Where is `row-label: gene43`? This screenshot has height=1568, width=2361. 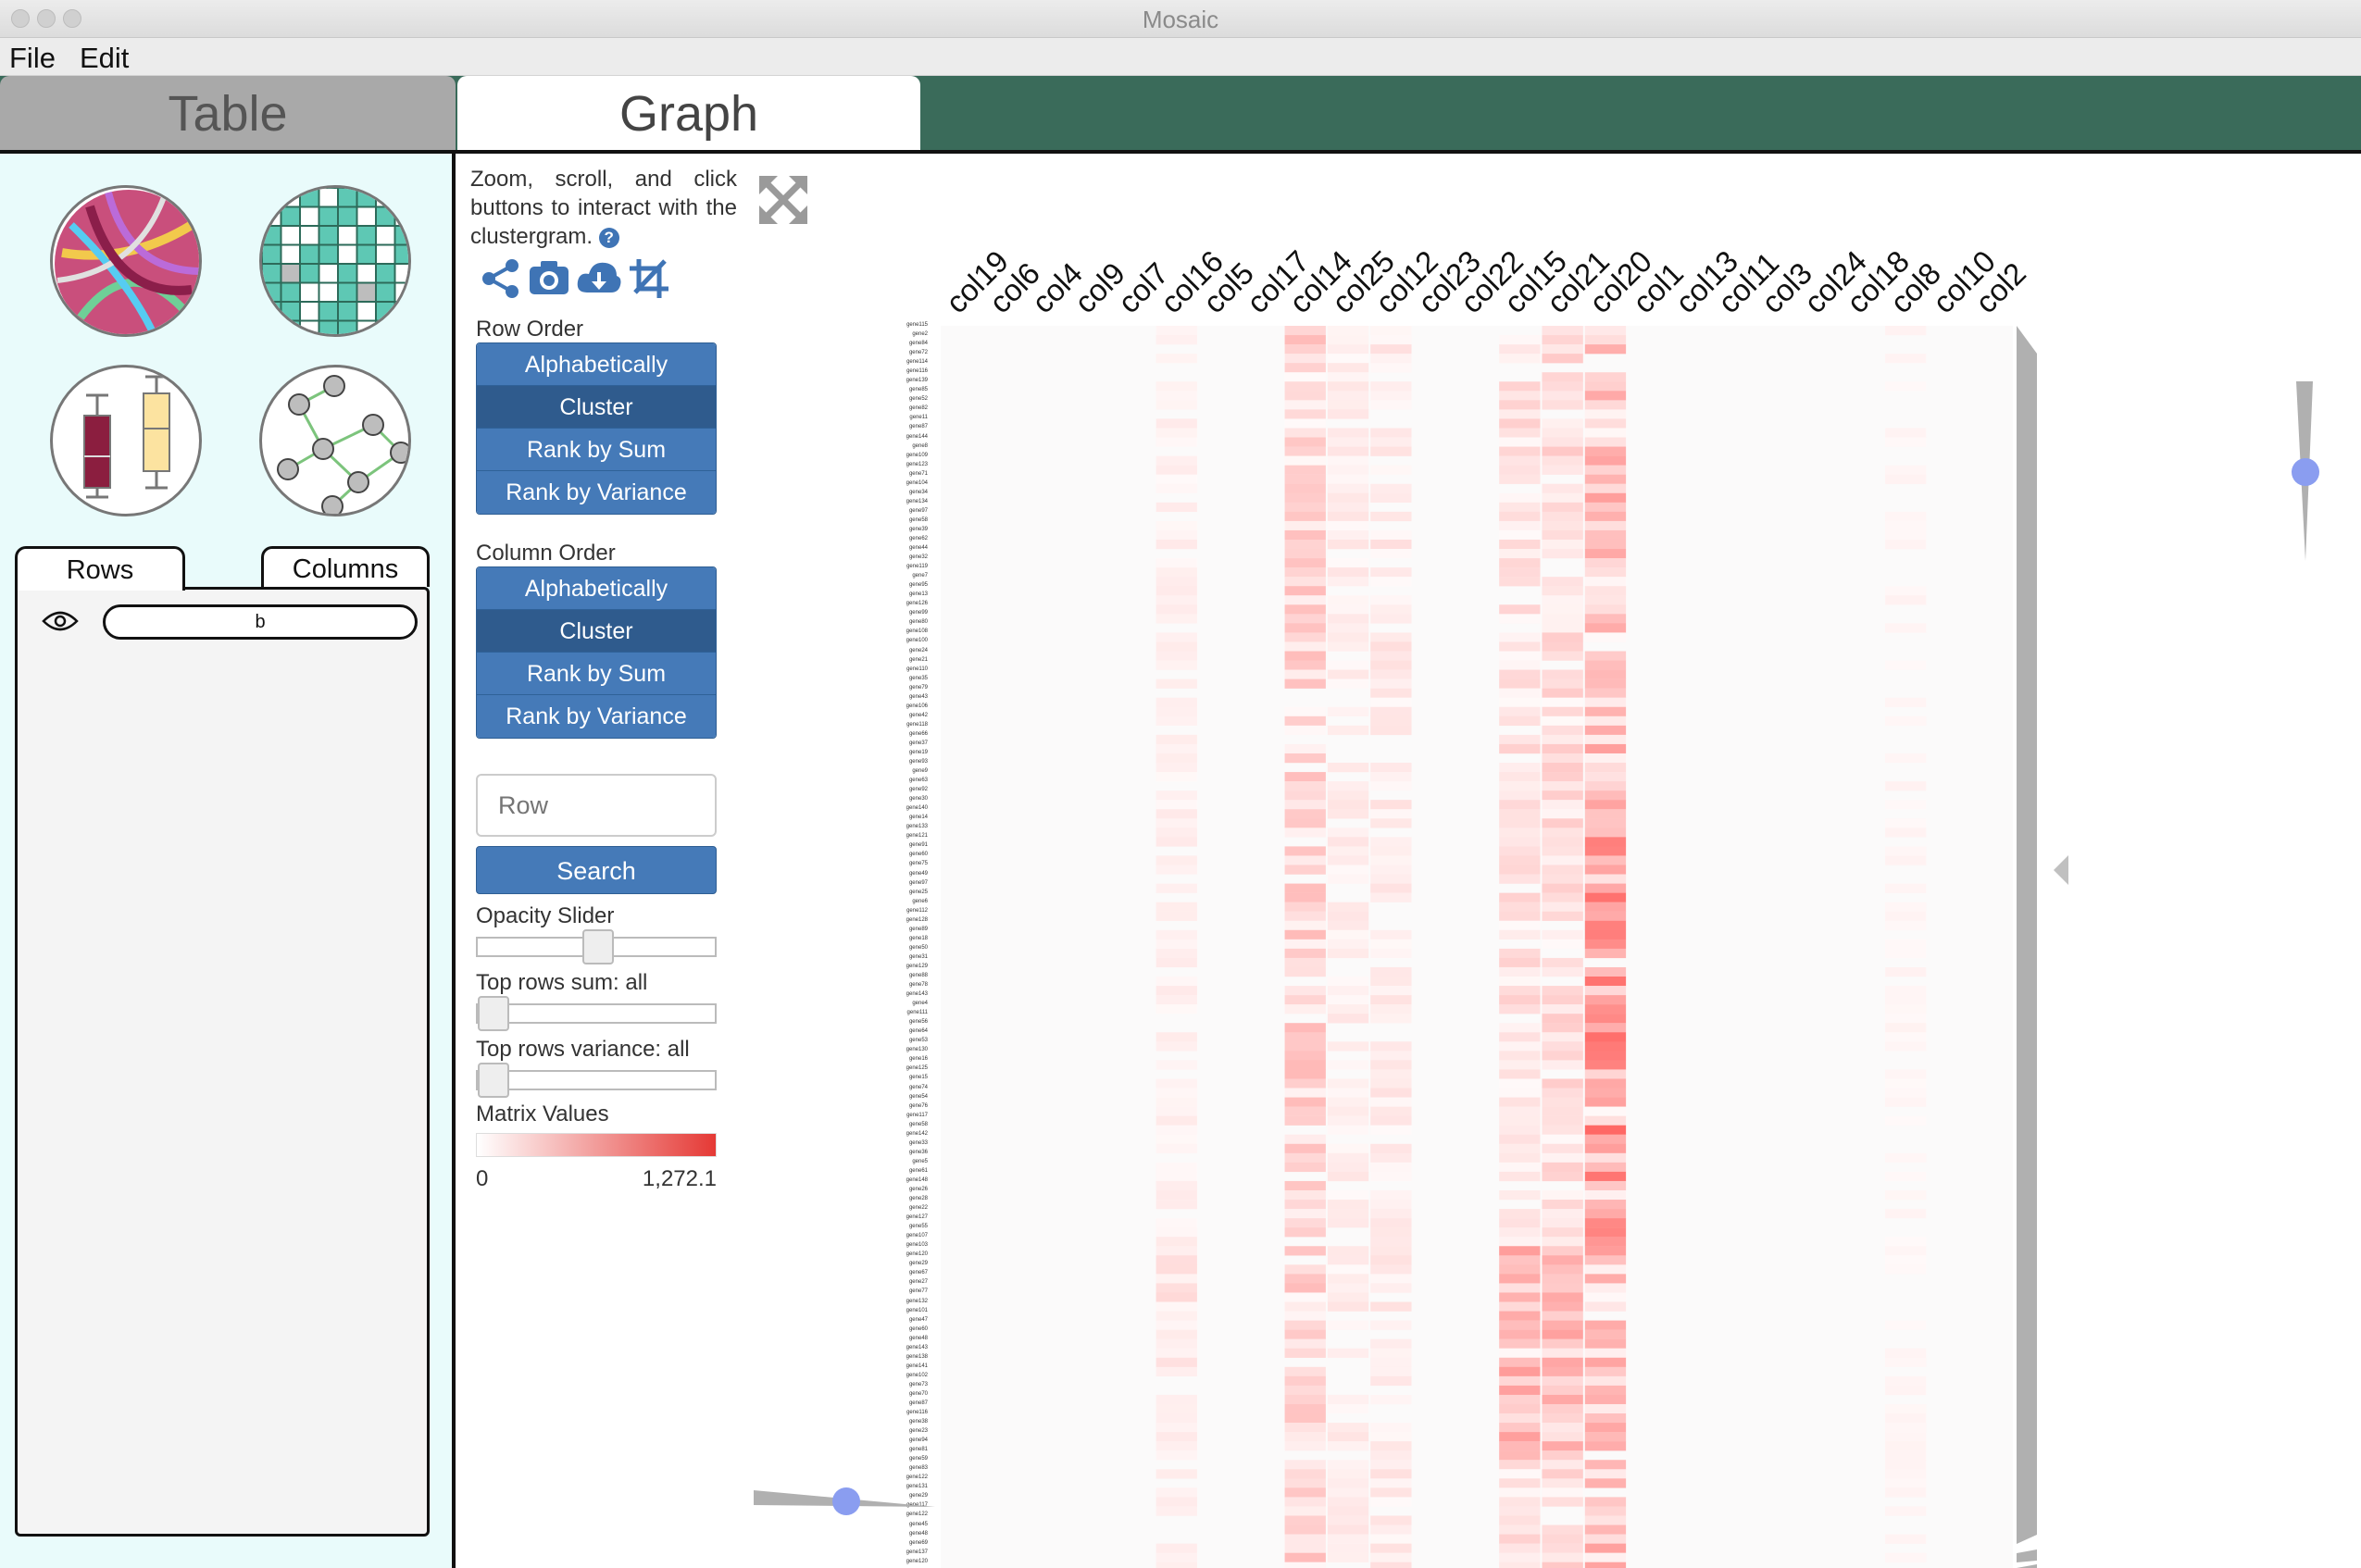 row-label: gene43 is located at coordinates (918, 696).